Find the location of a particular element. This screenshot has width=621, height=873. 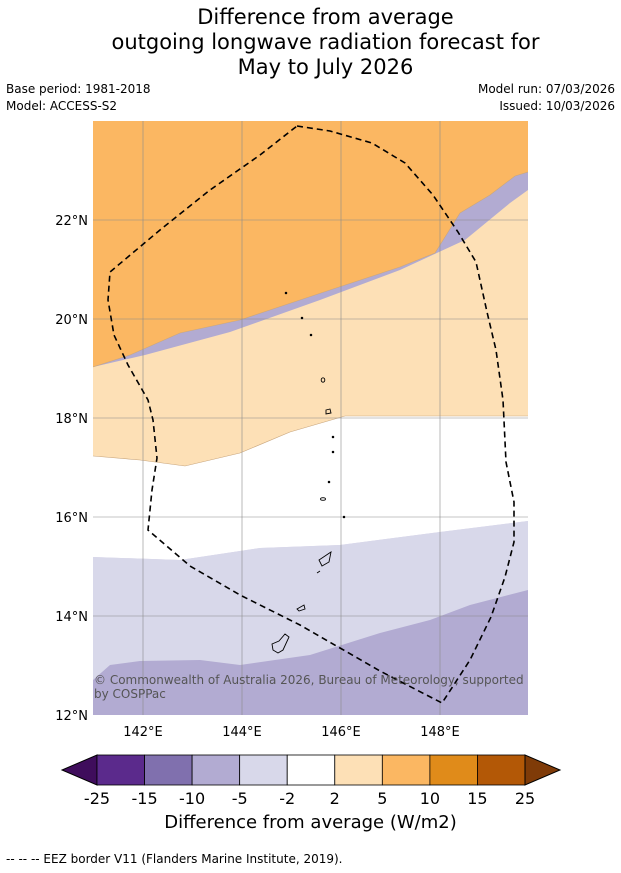

island-aguijan is located at coordinates (318, 572).